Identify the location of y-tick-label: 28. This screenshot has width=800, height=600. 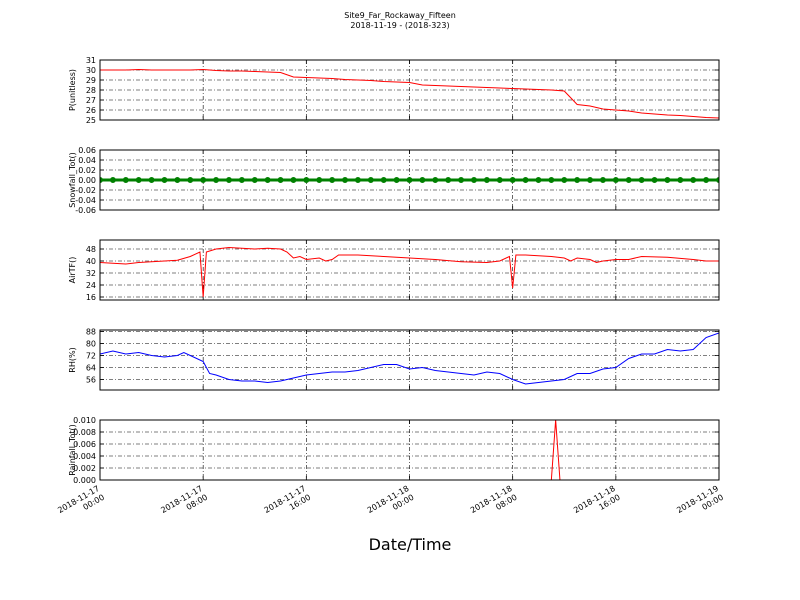
(91, 90).